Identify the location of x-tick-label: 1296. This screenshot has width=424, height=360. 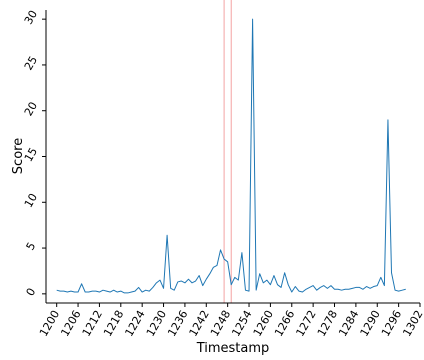
(391, 323).